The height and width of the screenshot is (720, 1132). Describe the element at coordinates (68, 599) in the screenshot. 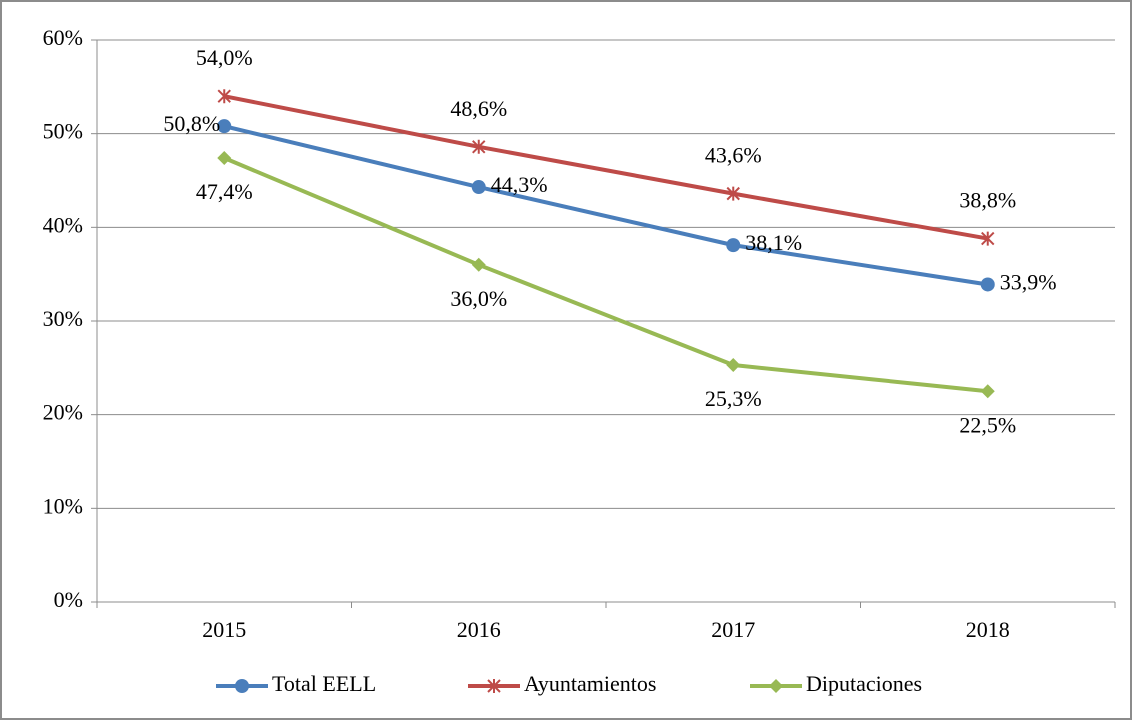

I see `y-tick-label: 0%` at that location.